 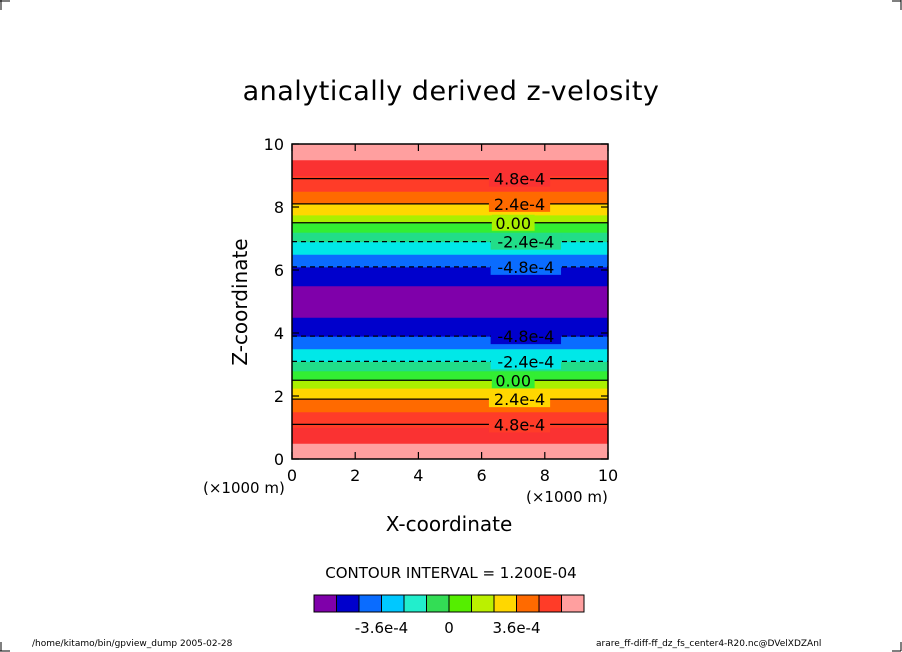 What do you see at coordinates (897, 5) in the screenshot?
I see `crop-mark-top-right` at bounding box center [897, 5].